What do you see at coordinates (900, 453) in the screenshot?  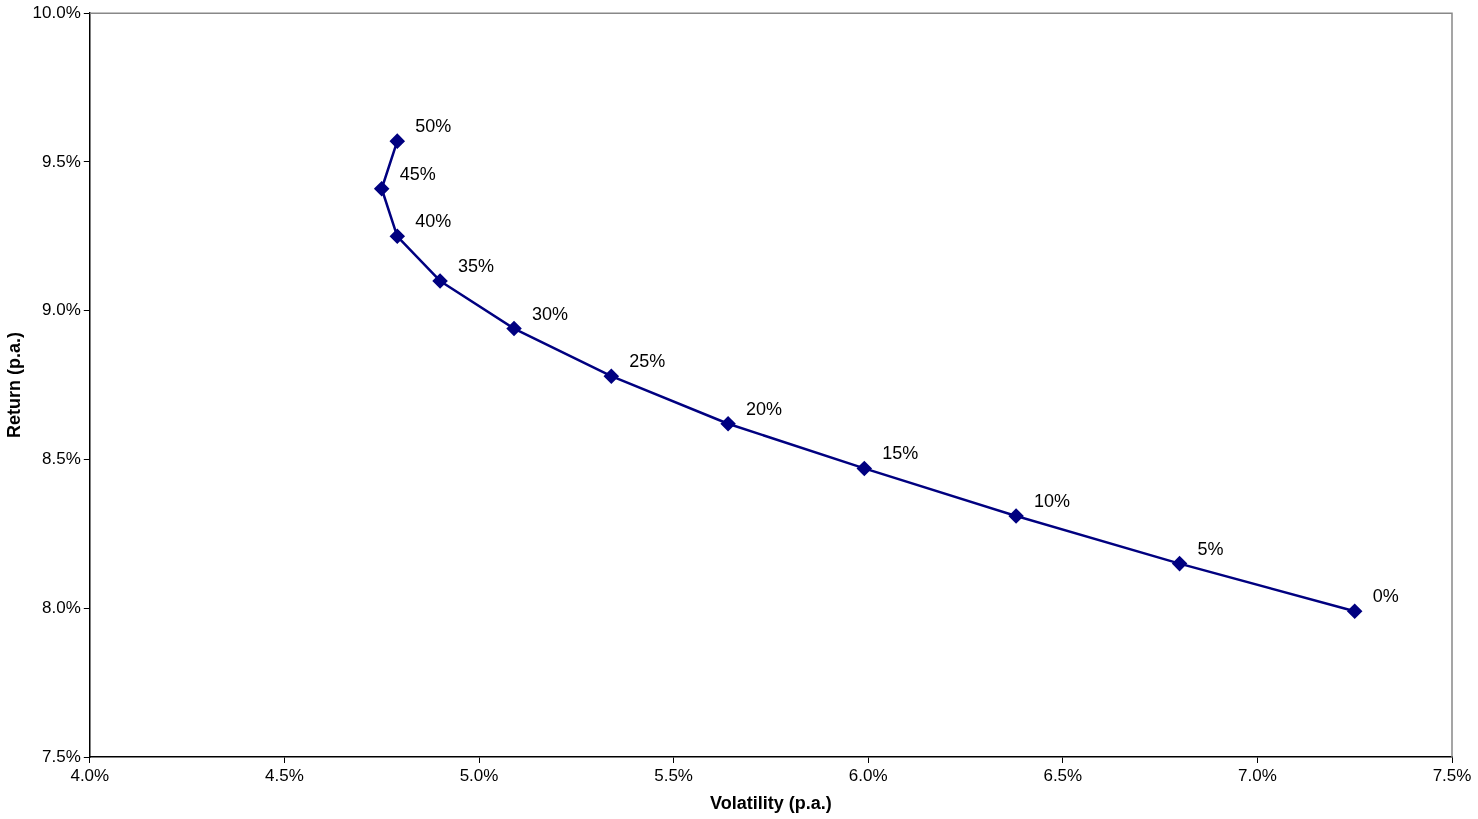 I see `annotation: 15%` at bounding box center [900, 453].